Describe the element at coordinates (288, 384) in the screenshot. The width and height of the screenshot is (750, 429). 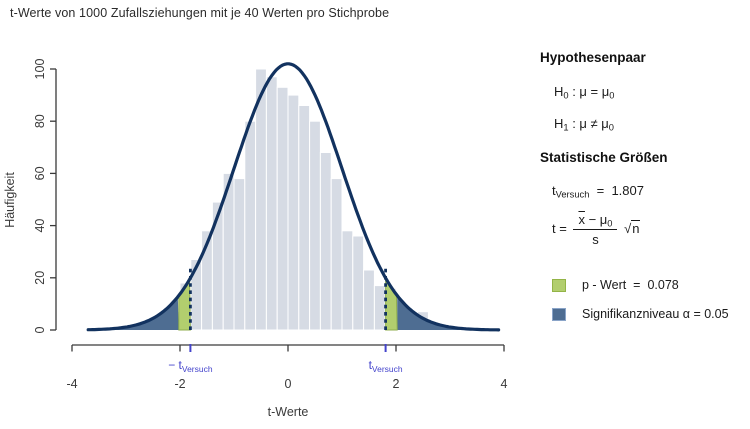
I see `x-axis-tick-label: 0` at that location.